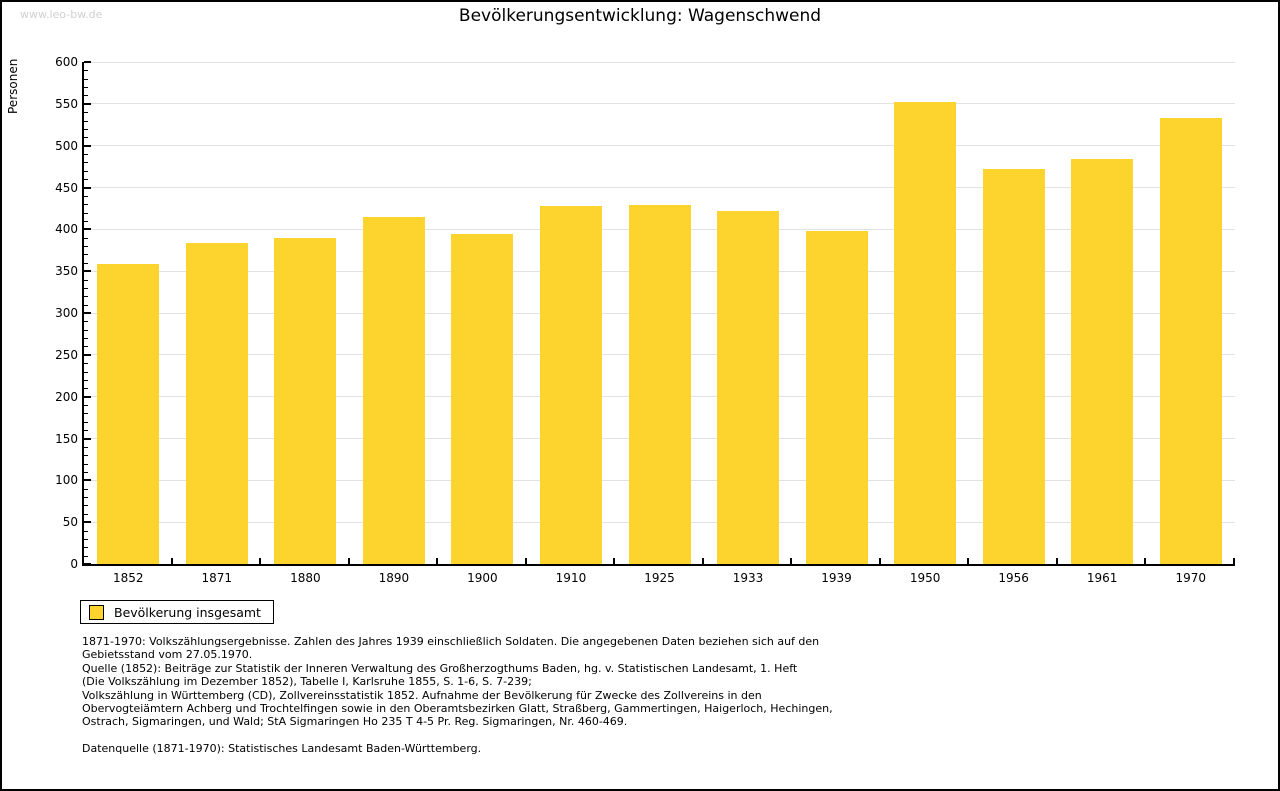 This screenshot has height=791, width=1280. What do you see at coordinates (482, 399) in the screenshot?
I see `bar-1900` at bounding box center [482, 399].